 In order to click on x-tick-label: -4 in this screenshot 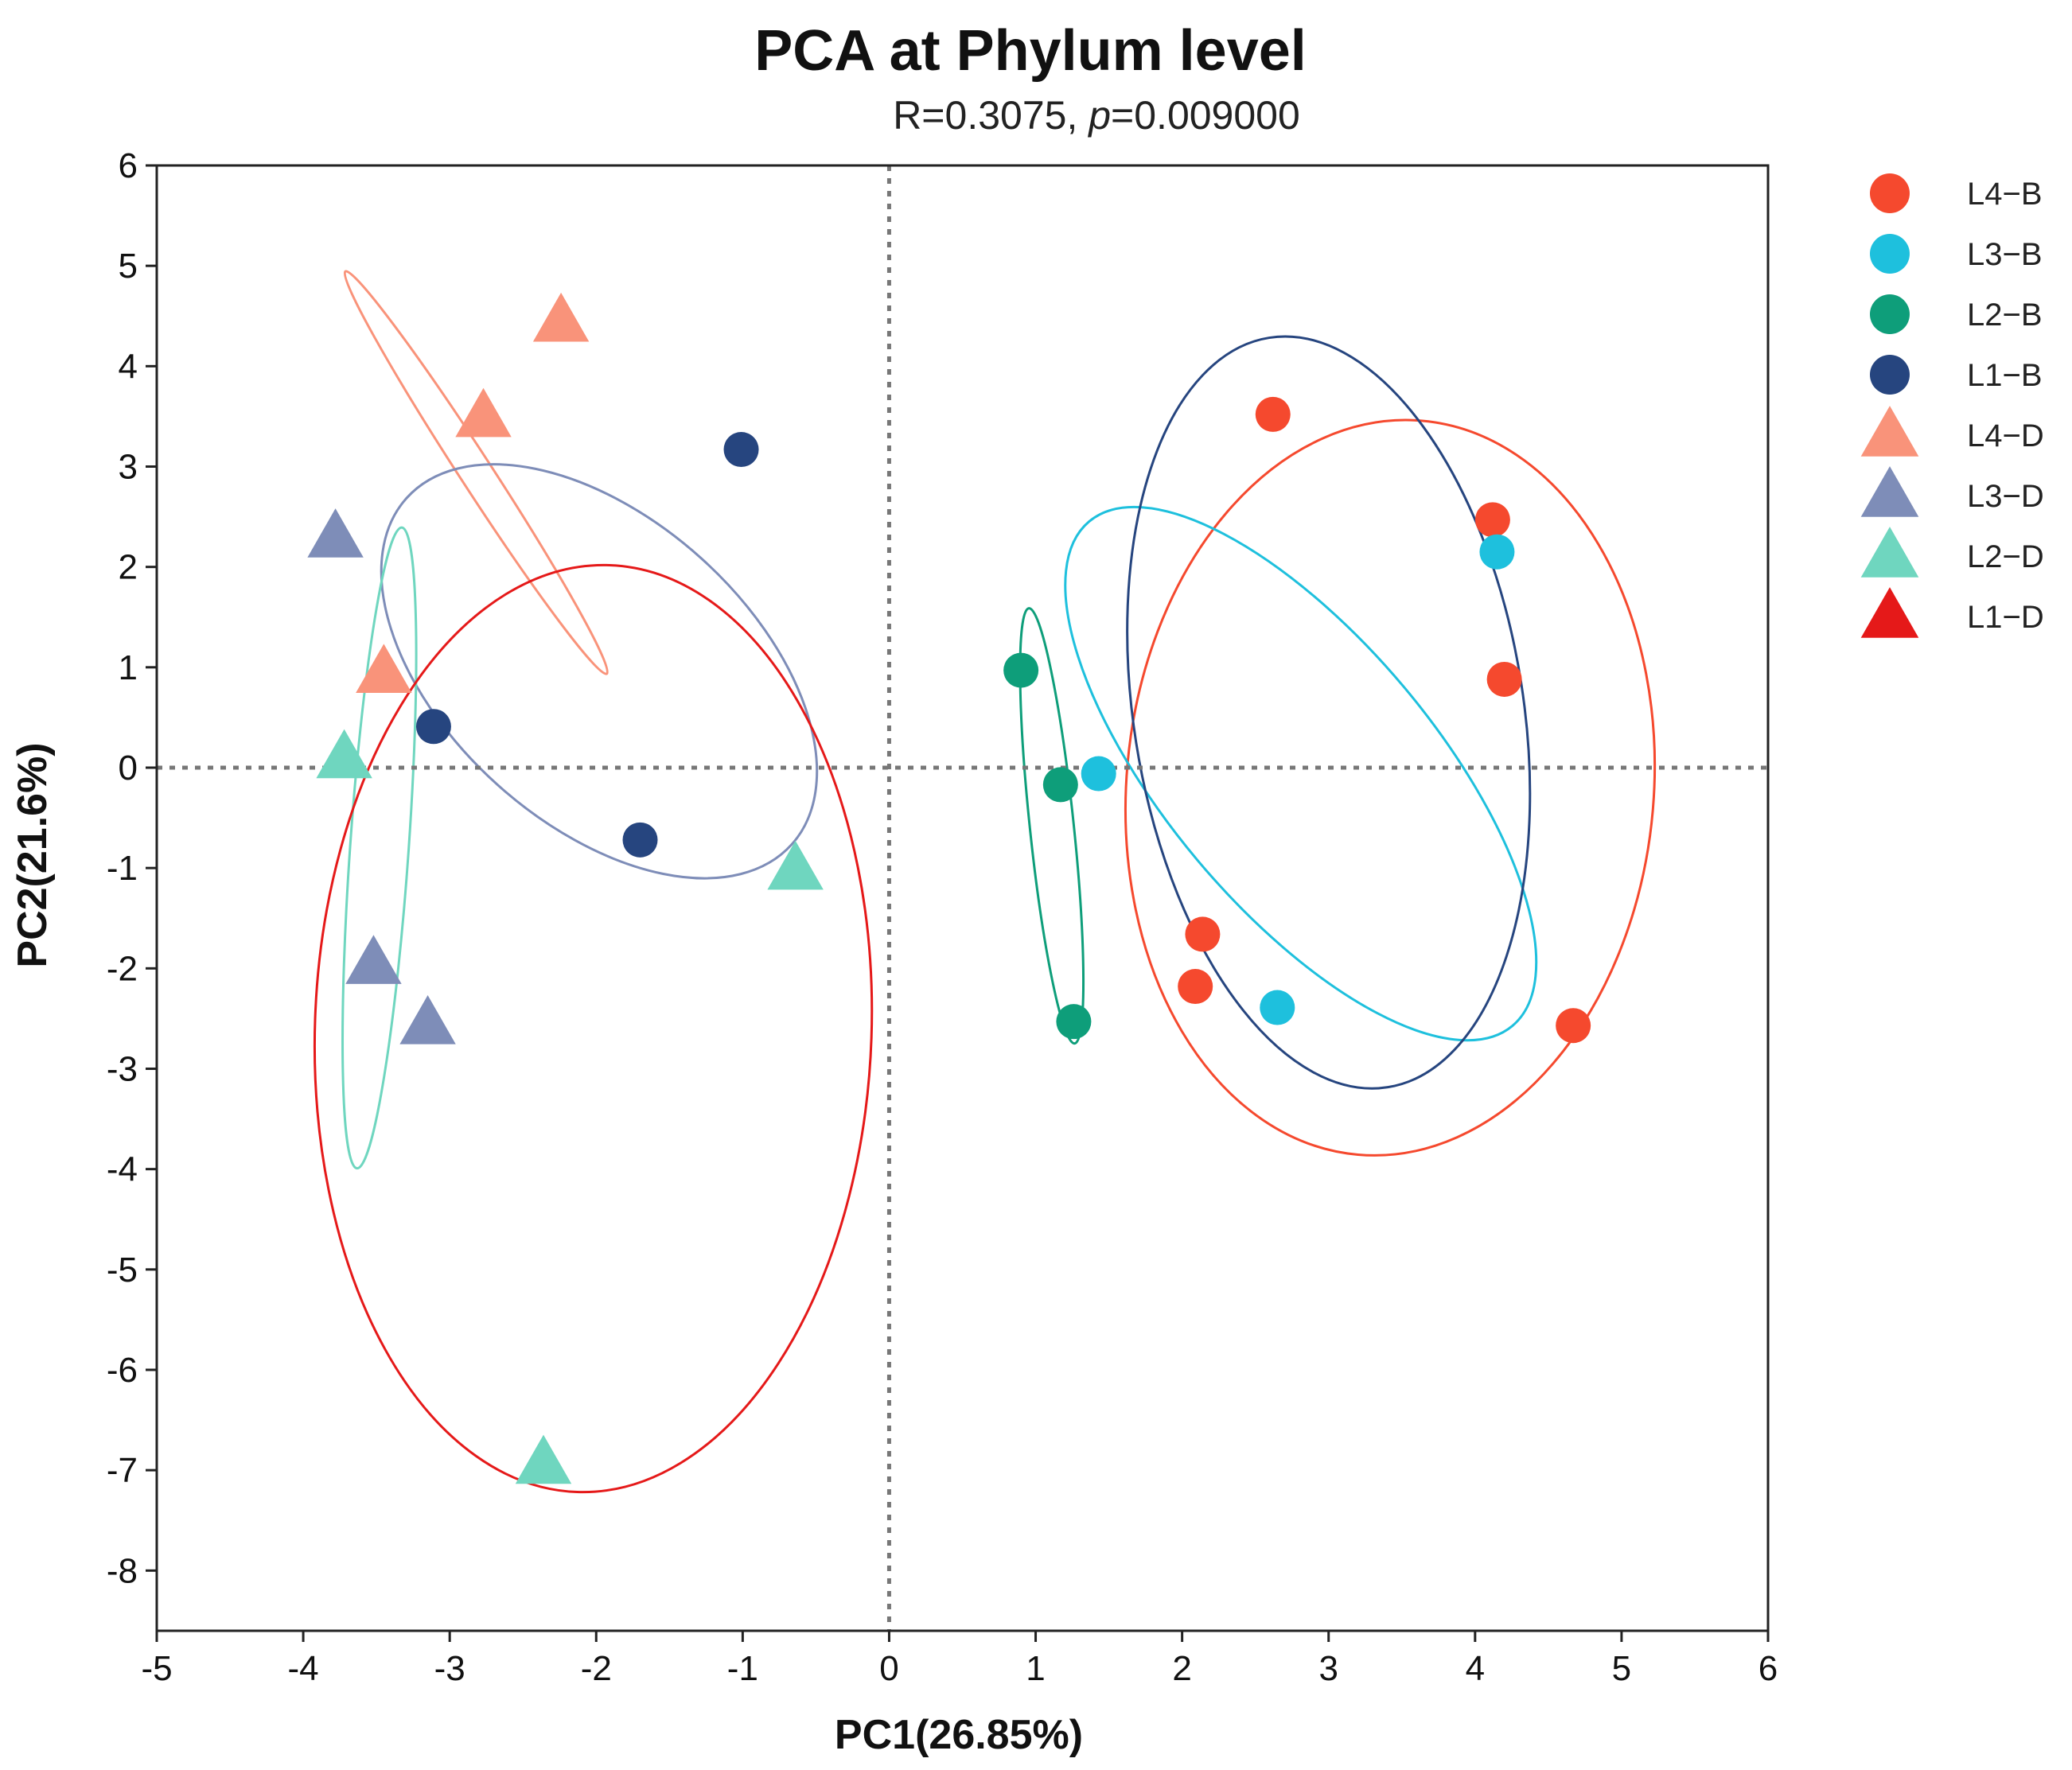, I will do `click(303, 1668)`.